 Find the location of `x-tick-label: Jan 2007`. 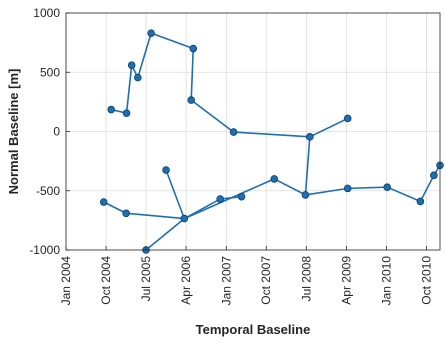

x-tick-label: Jan 2007 is located at coordinates (226, 281).